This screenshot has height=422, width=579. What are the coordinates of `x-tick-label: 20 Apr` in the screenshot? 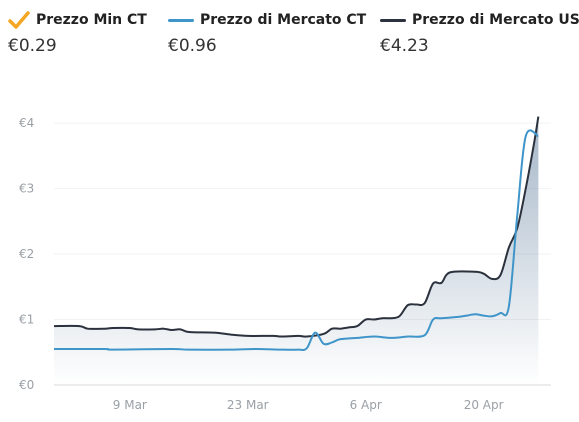 It's located at (484, 405).